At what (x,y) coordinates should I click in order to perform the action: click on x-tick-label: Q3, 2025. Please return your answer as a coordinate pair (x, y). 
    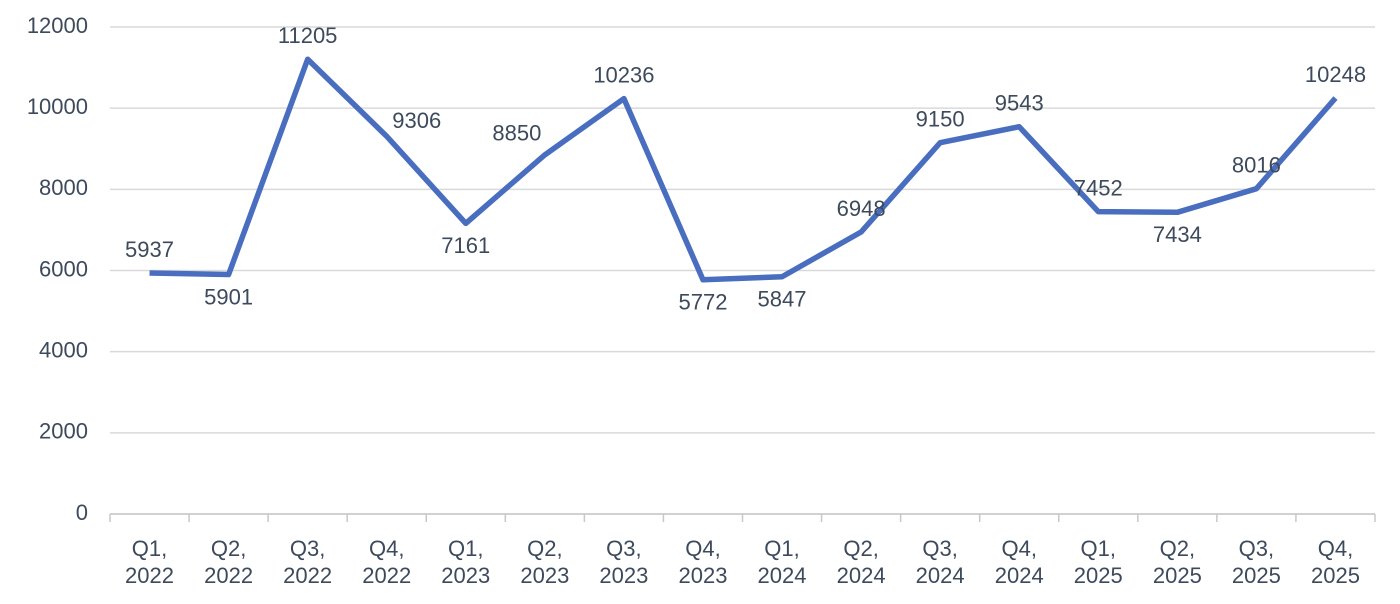
    Looking at the image, I should click on (1256, 562).